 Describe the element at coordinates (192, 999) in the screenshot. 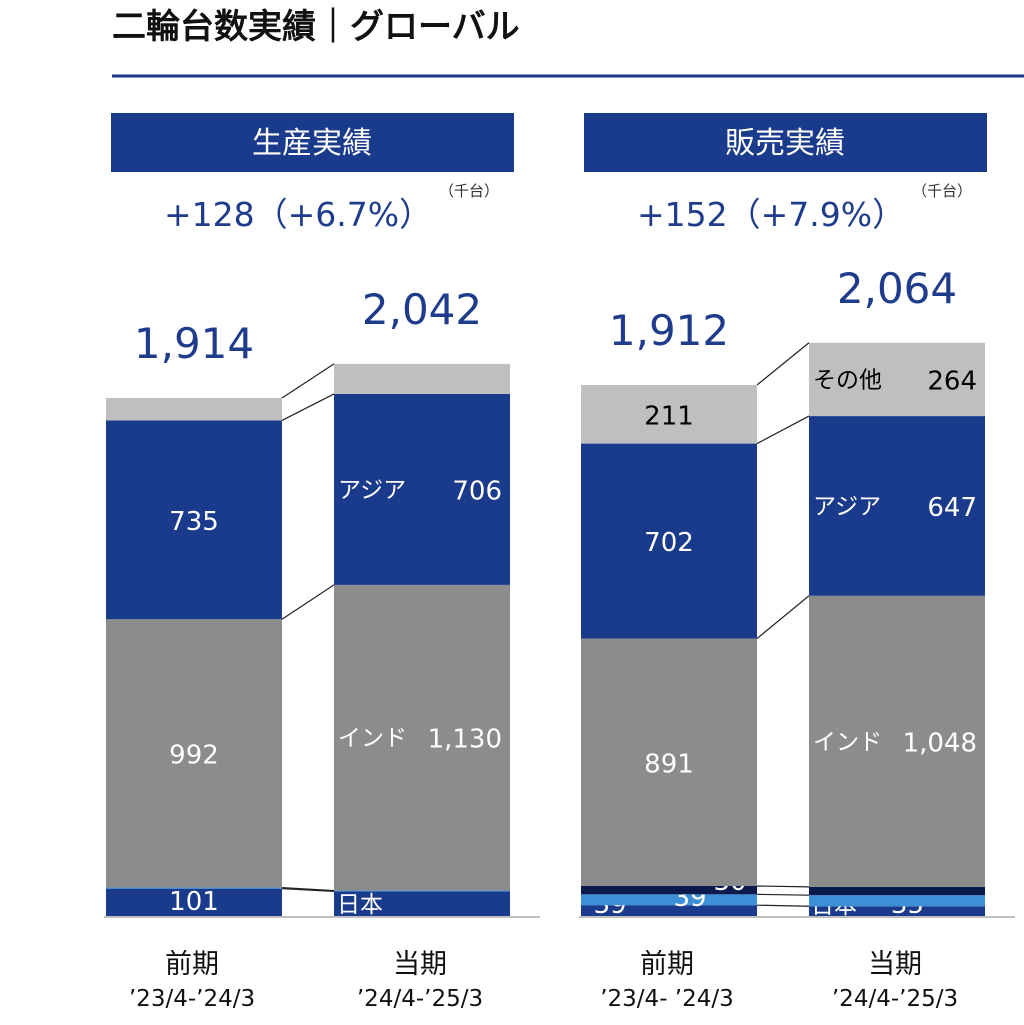

I see `period-label: ’23/4-’24/3` at that location.